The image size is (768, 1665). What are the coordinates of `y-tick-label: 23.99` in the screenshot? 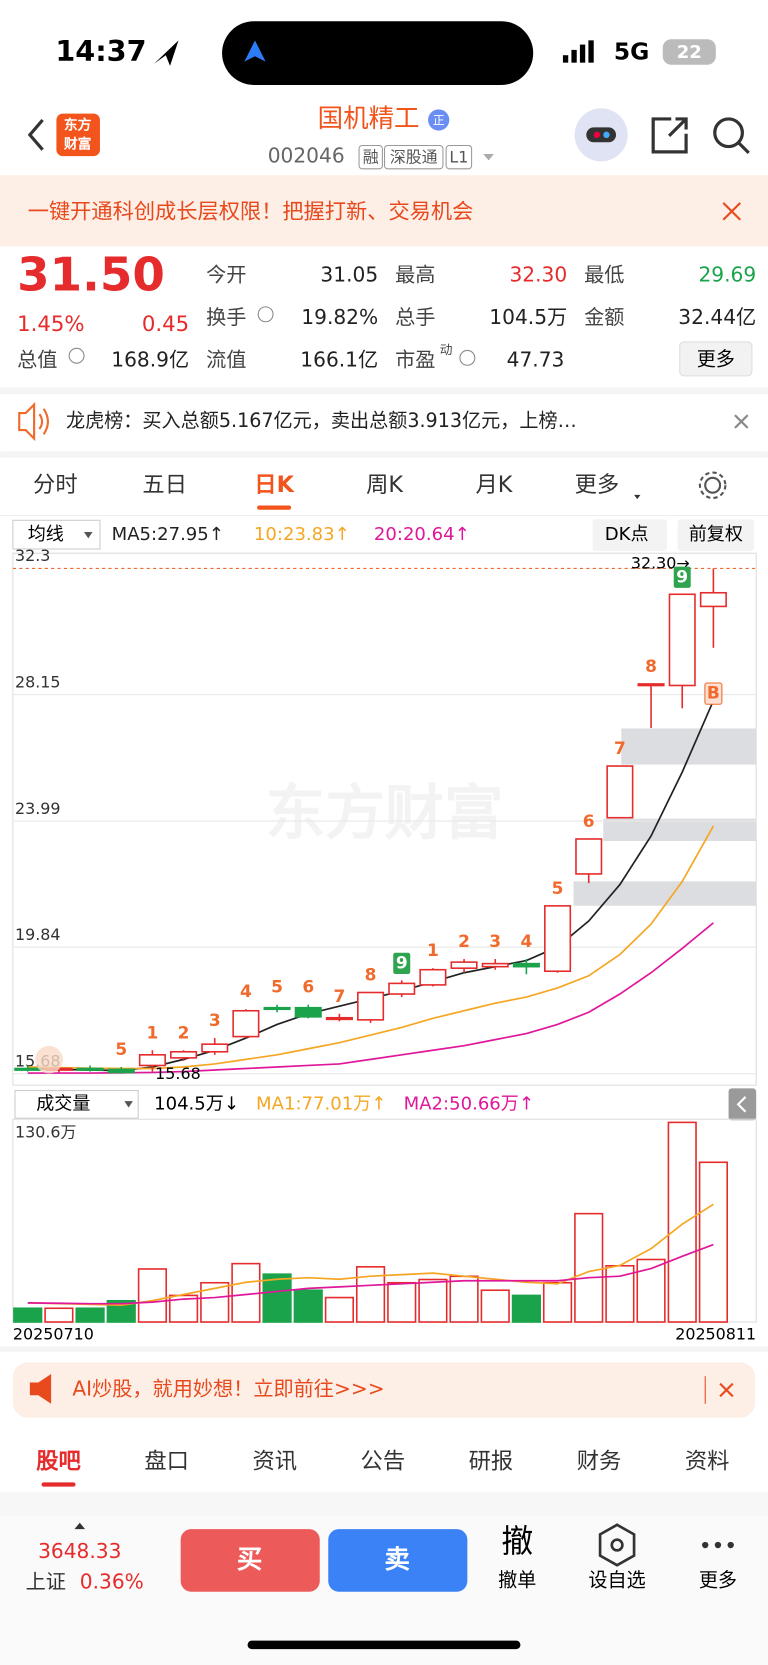 It's located at (38, 808).